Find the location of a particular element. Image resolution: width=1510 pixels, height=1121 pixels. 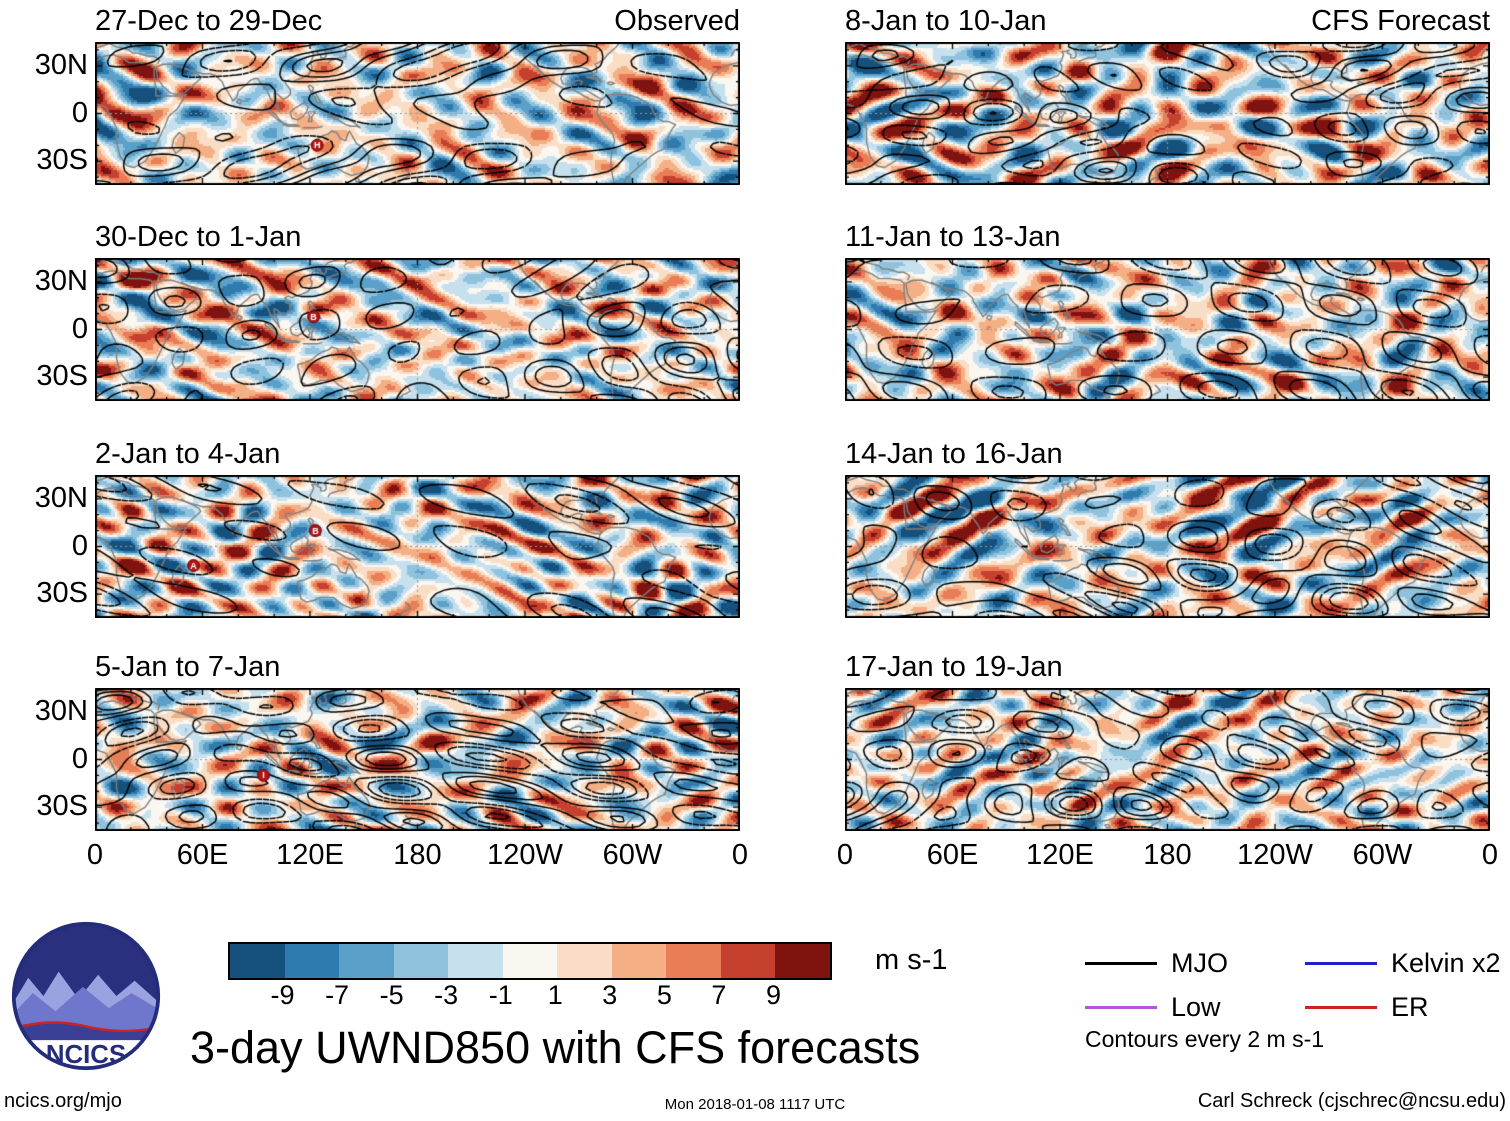

panel-title: 30-Dec to 1-Jan is located at coordinates (198, 237).